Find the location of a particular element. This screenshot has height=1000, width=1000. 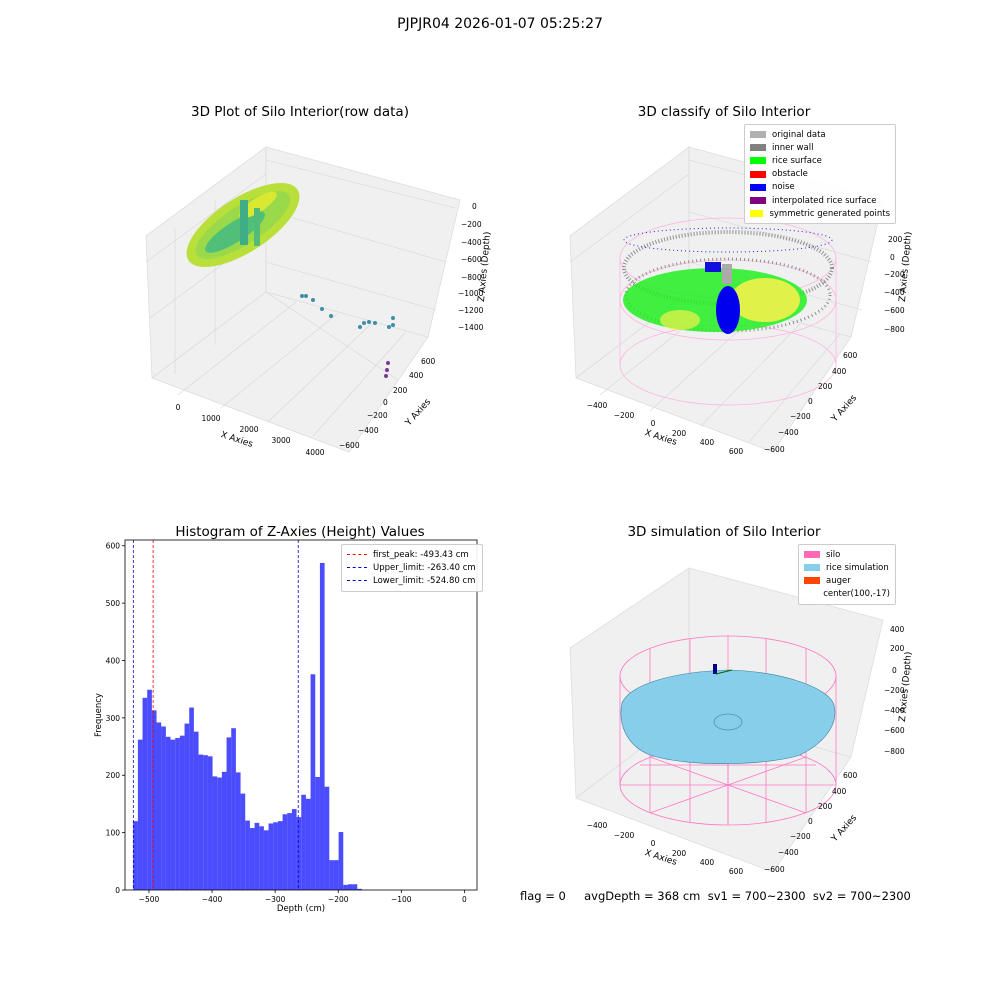

simulation-xtick: 0 is located at coordinates (653, 843).